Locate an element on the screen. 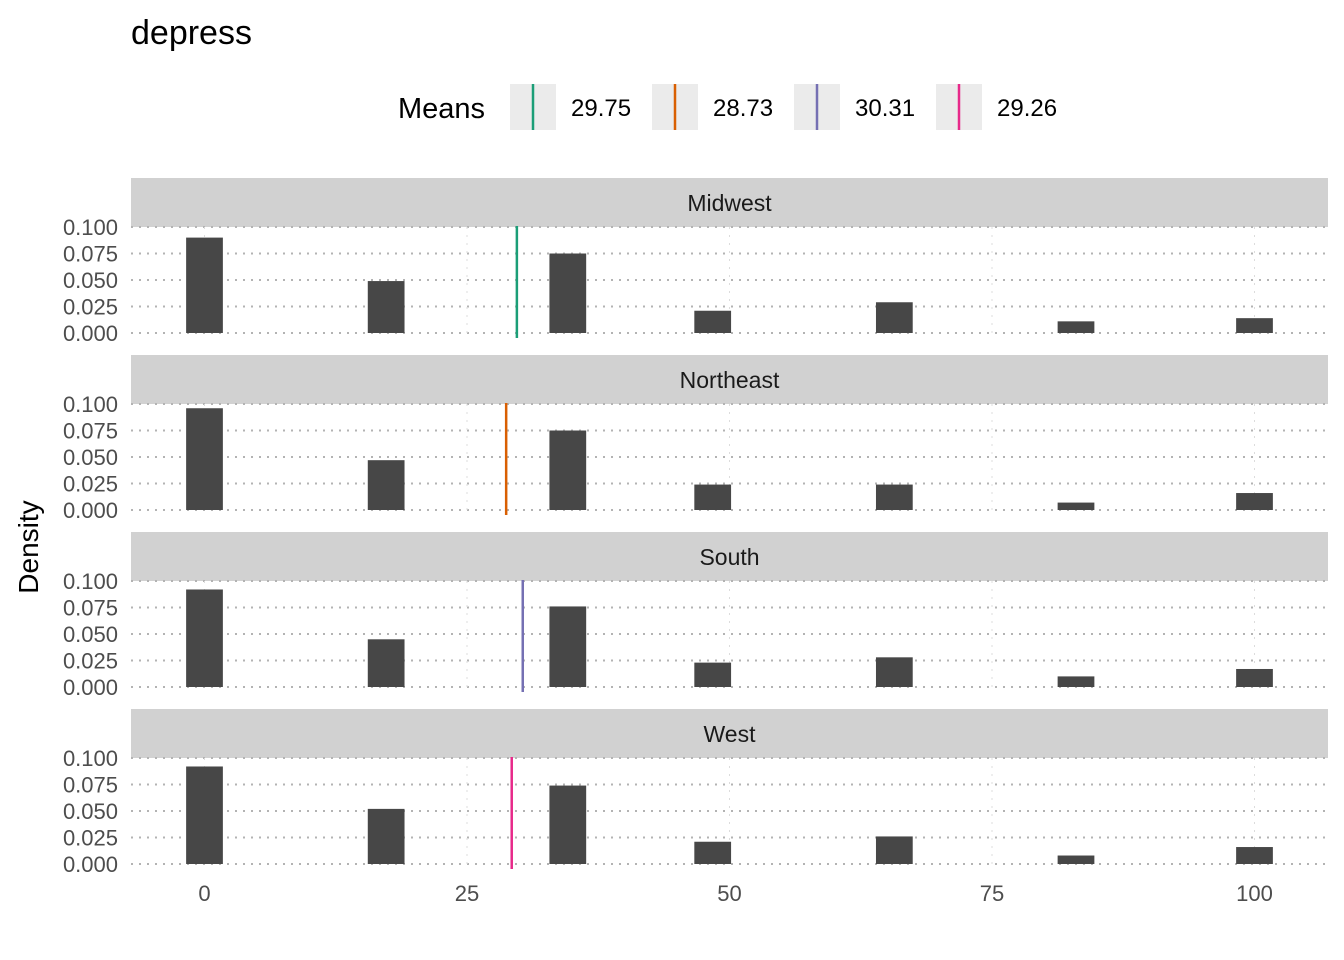 The image size is (1344, 960). facet-strip-label: West is located at coordinates (730, 734).